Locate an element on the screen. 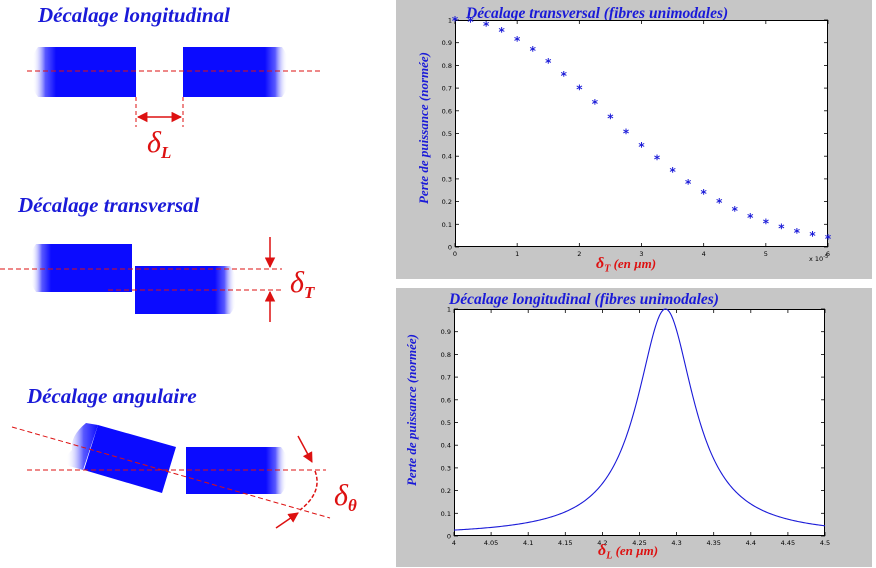 The height and width of the screenshot is (568, 876). delta-theta-label: δθ is located at coordinates (345, 497).